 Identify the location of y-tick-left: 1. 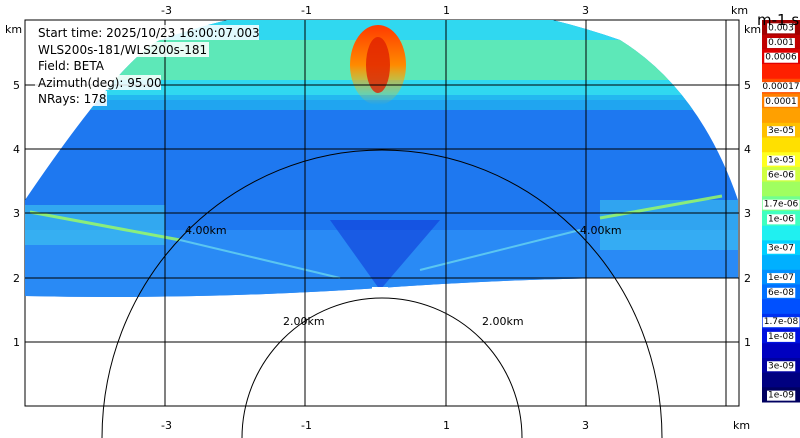
(16, 342).